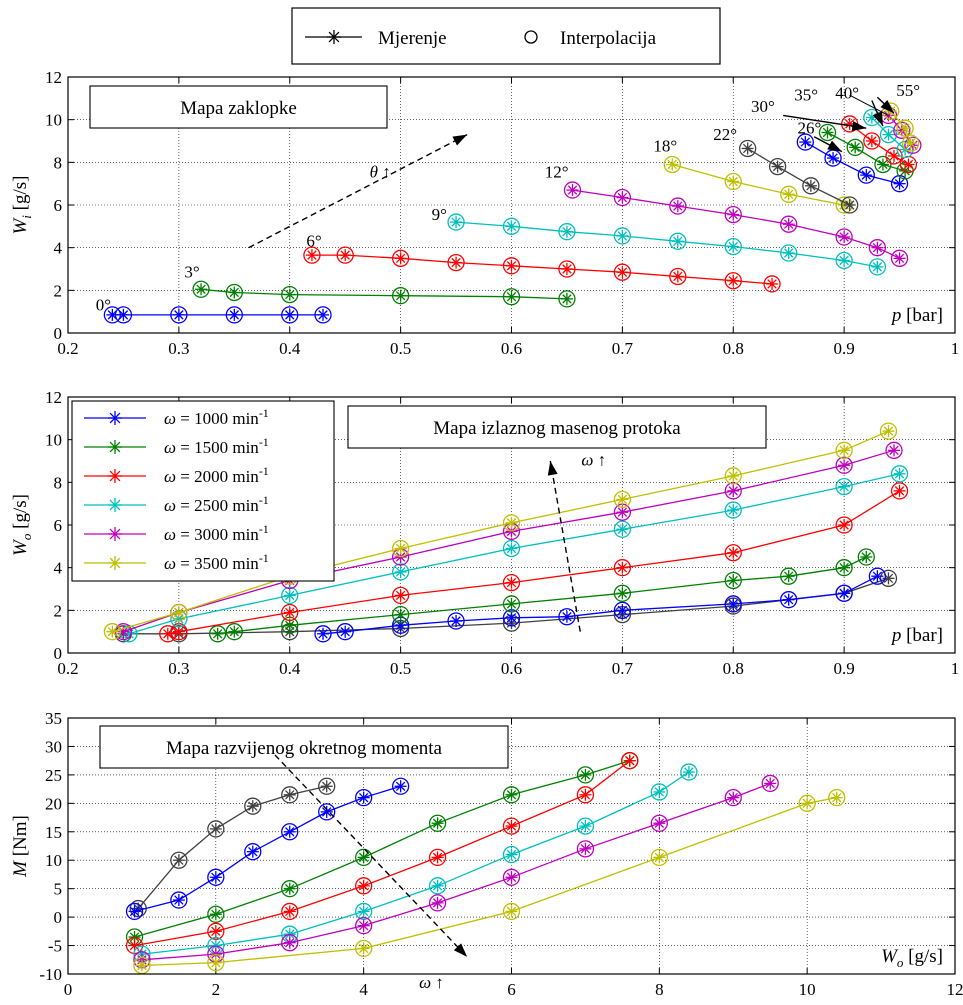  I want to click on title-box, so click(304, 747).